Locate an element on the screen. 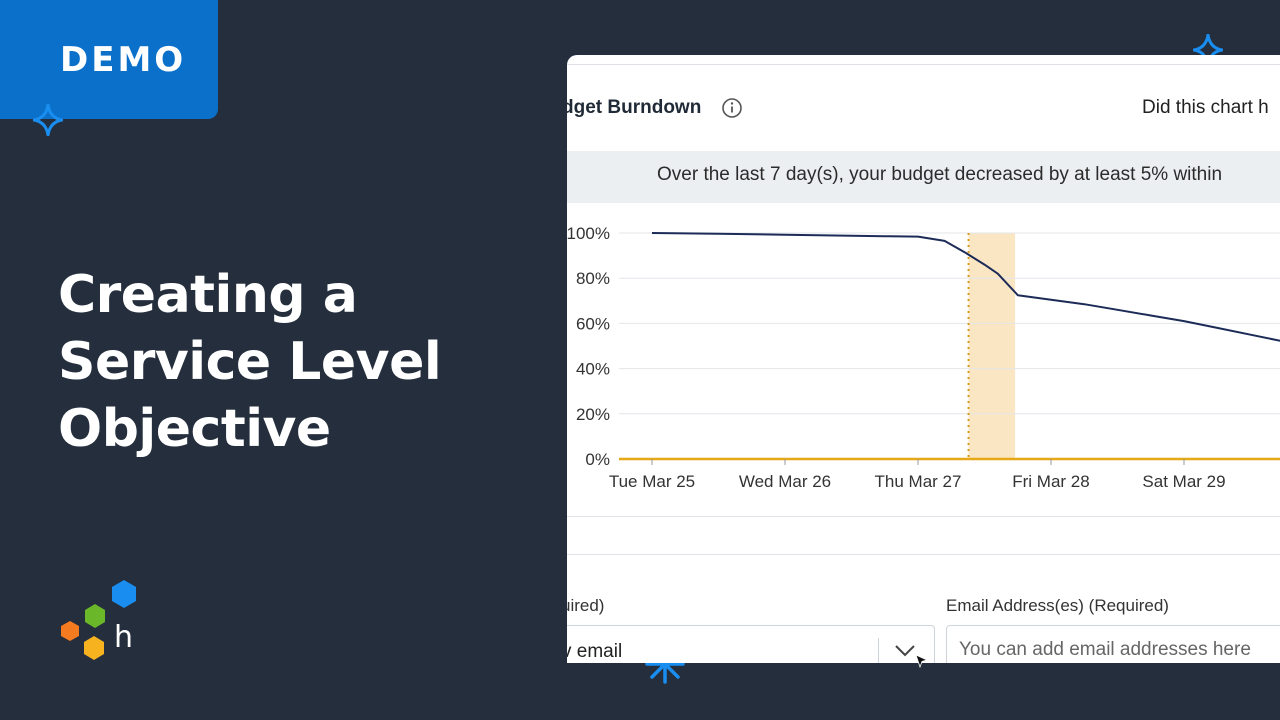 The image size is (1280, 720). honeycomb-logo-icon: h is located at coordinates (98, 620).